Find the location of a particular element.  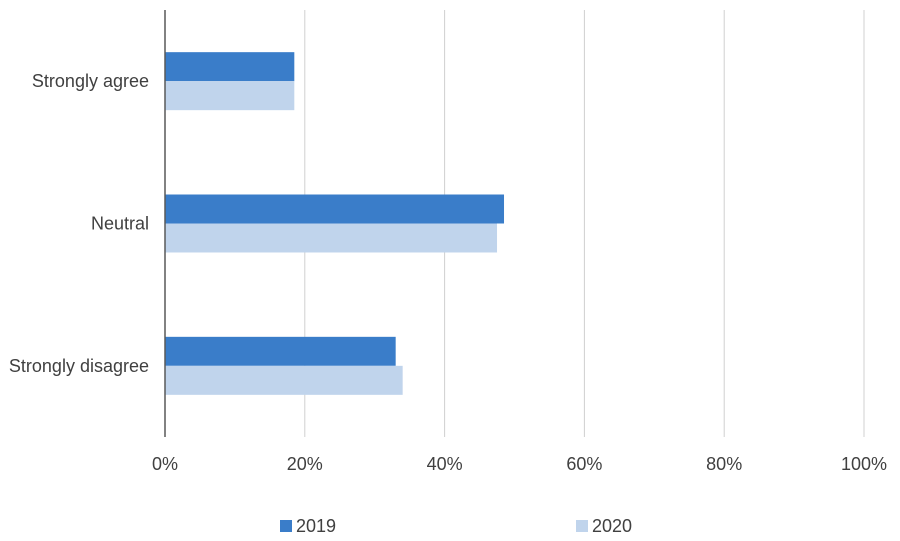

x-tick-label: 60% is located at coordinates (584, 464).